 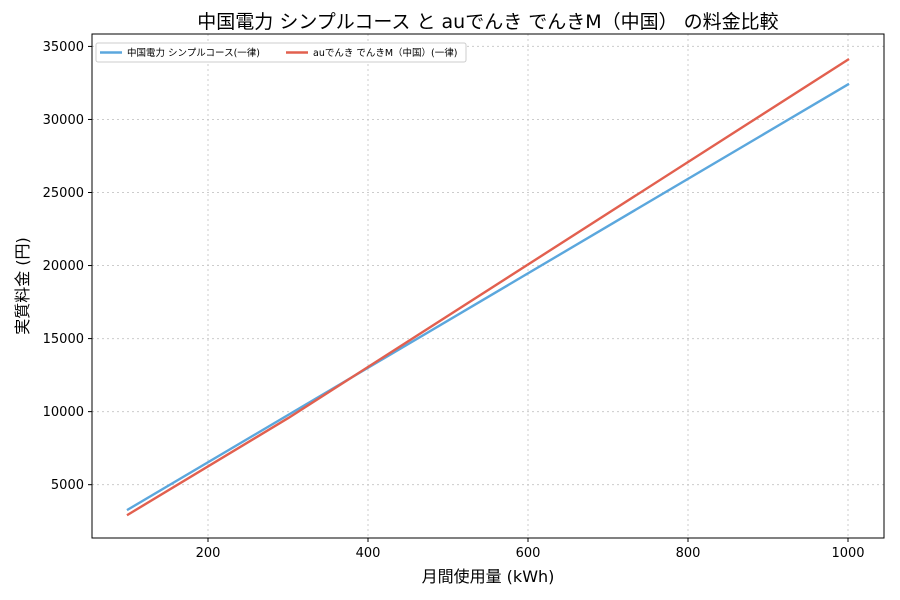 I want to click on legend-frame, so click(x=281, y=52).